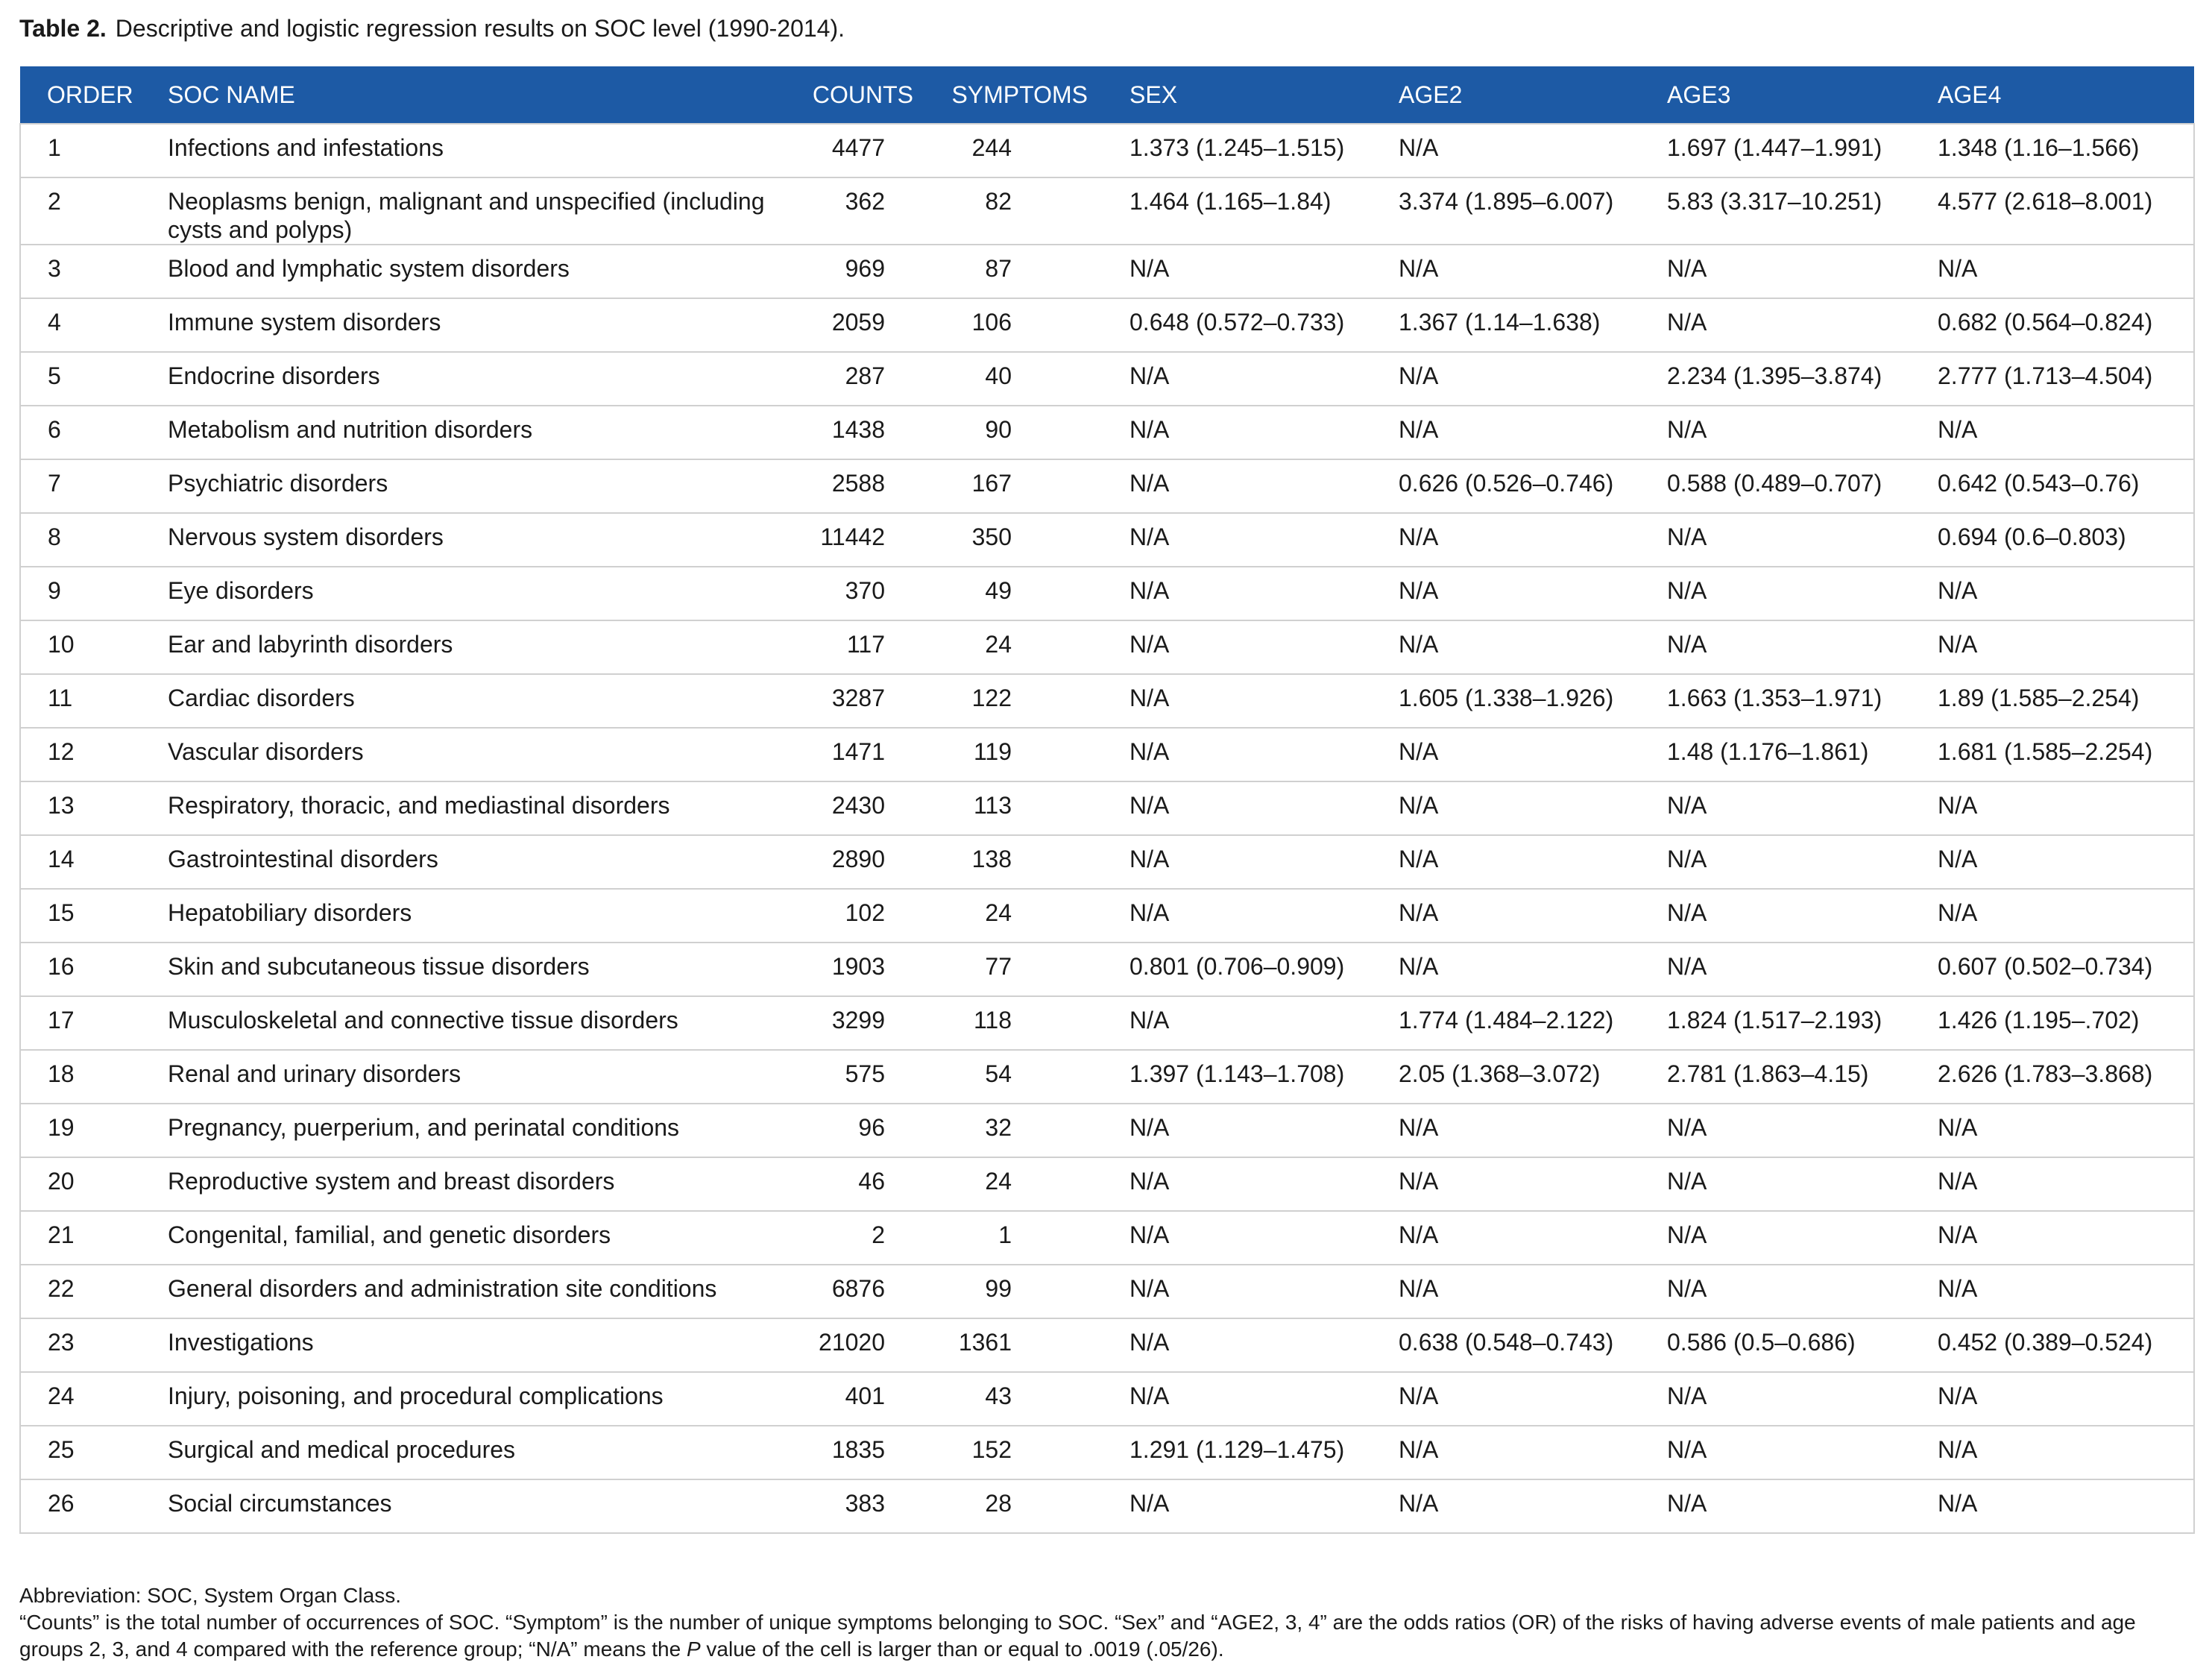 The height and width of the screenshot is (1680, 2212). Describe the element at coordinates (1020, 969) in the screenshot. I see `table-cell: 77` at that location.